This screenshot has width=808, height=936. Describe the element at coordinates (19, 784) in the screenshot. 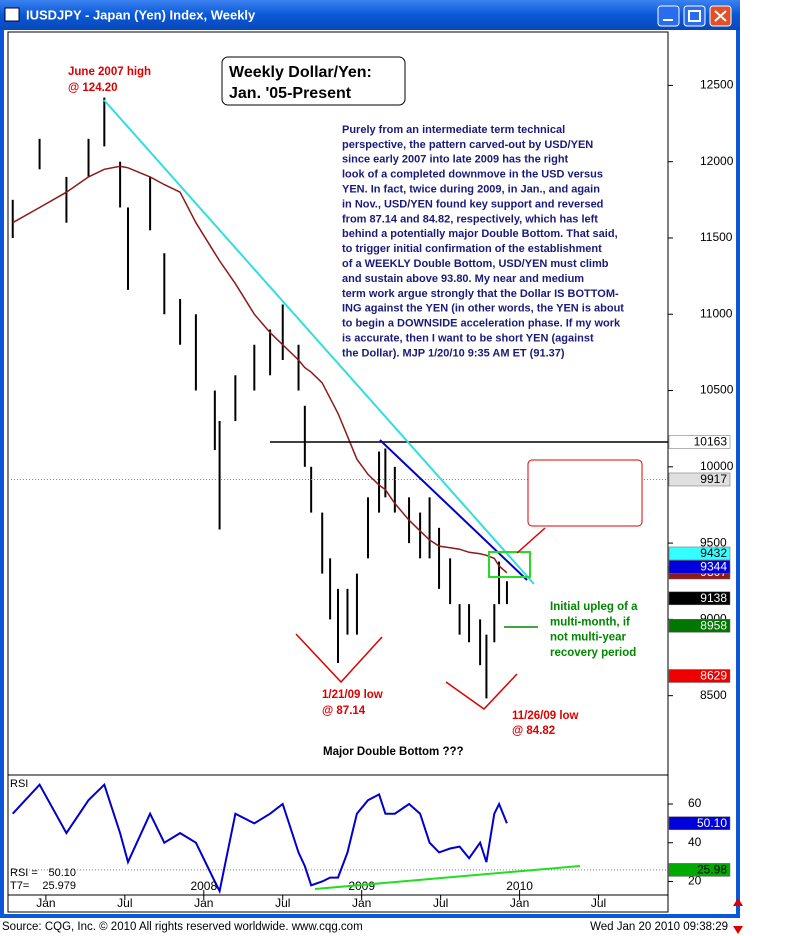

I see `panel-label: RSI` at that location.